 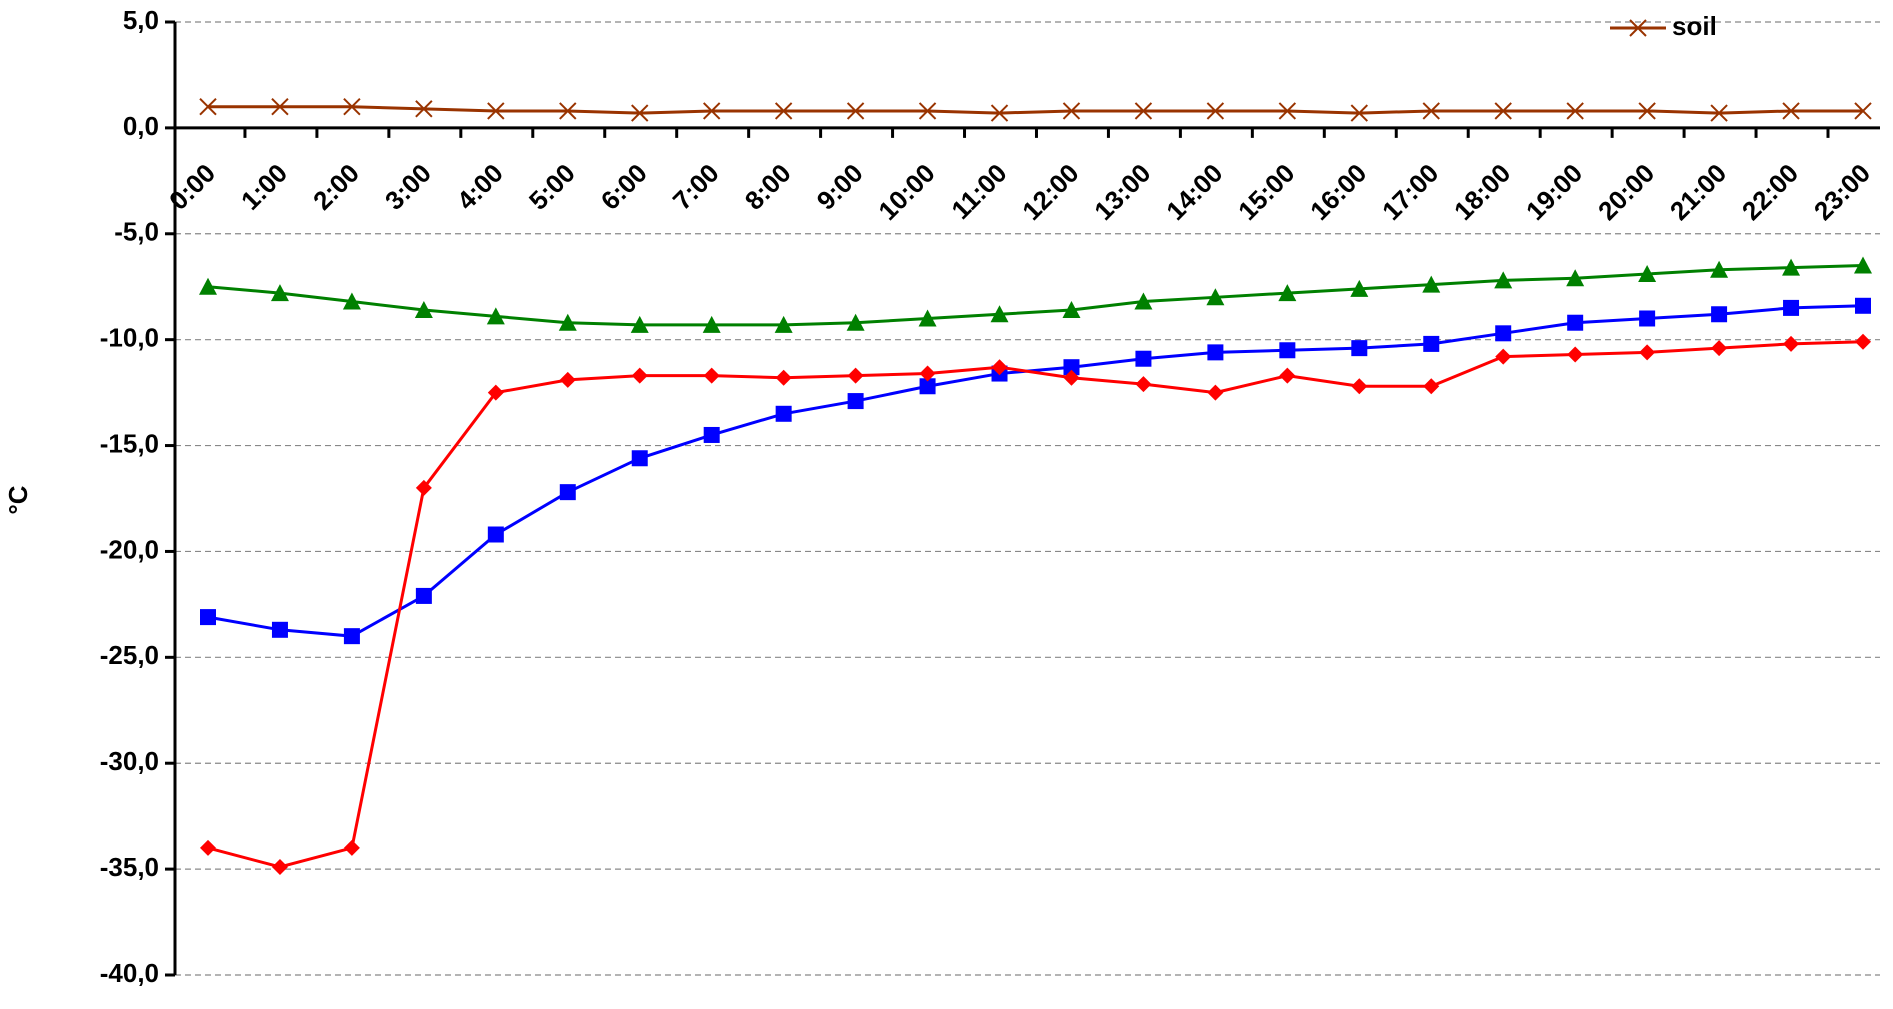 I want to click on x-tick-label: 8:00, so click(x=768, y=187).